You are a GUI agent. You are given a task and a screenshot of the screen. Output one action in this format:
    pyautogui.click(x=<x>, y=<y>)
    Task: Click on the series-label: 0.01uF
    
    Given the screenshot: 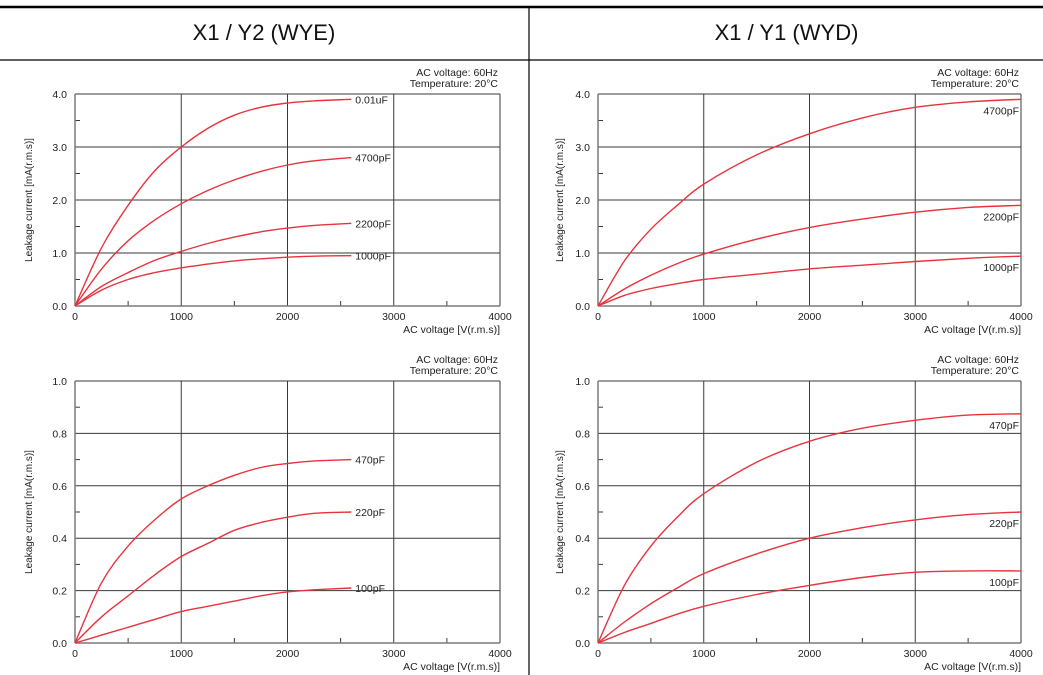 What is the action you would take?
    pyautogui.click(x=371, y=100)
    